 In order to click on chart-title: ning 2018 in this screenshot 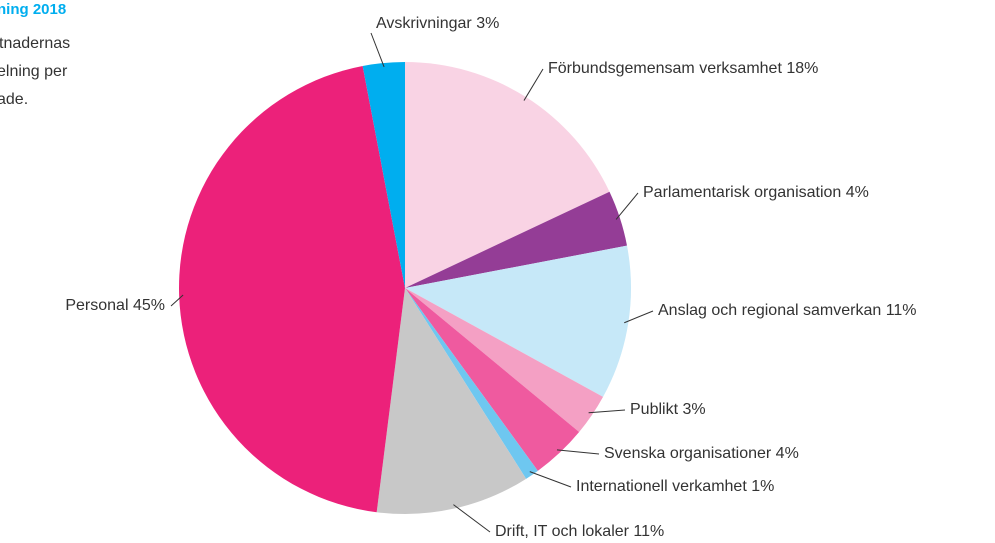, I will do `click(33, 9)`.